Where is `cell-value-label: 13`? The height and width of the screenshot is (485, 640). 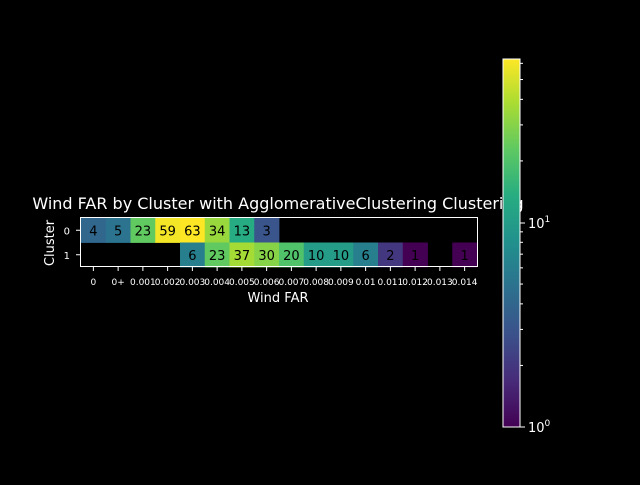 cell-value-label: 13 is located at coordinates (242, 231).